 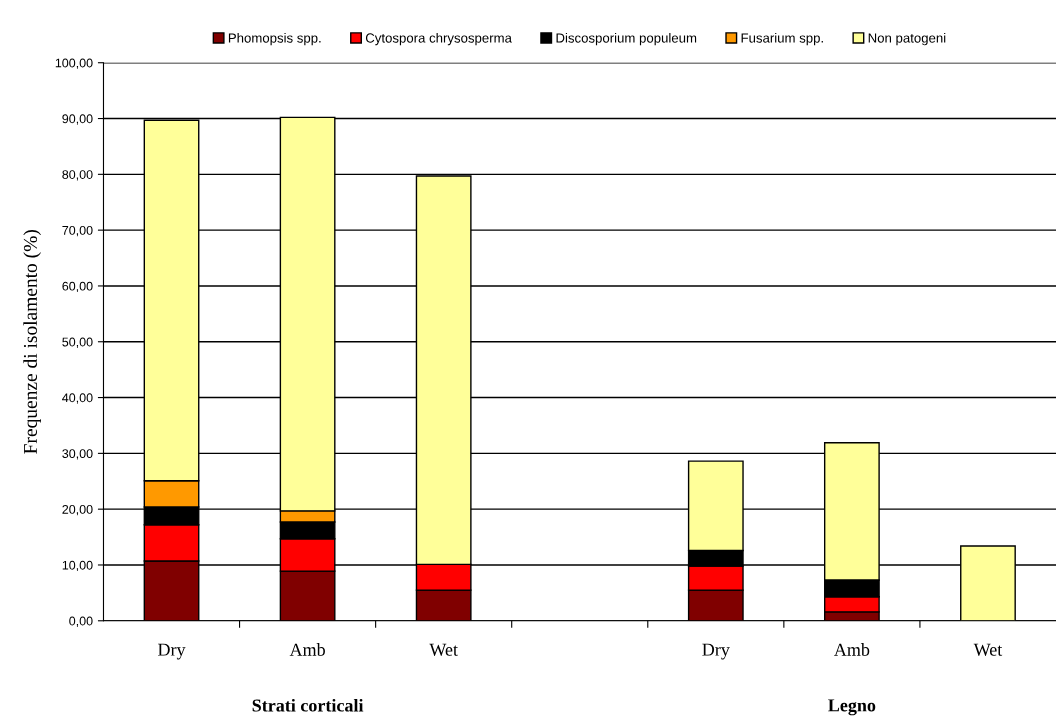 What do you see at coordinates (438, 39) in the screenshot?
I see `legend-label: Cytospora chrysosperma` at bounding box center [438, 39].